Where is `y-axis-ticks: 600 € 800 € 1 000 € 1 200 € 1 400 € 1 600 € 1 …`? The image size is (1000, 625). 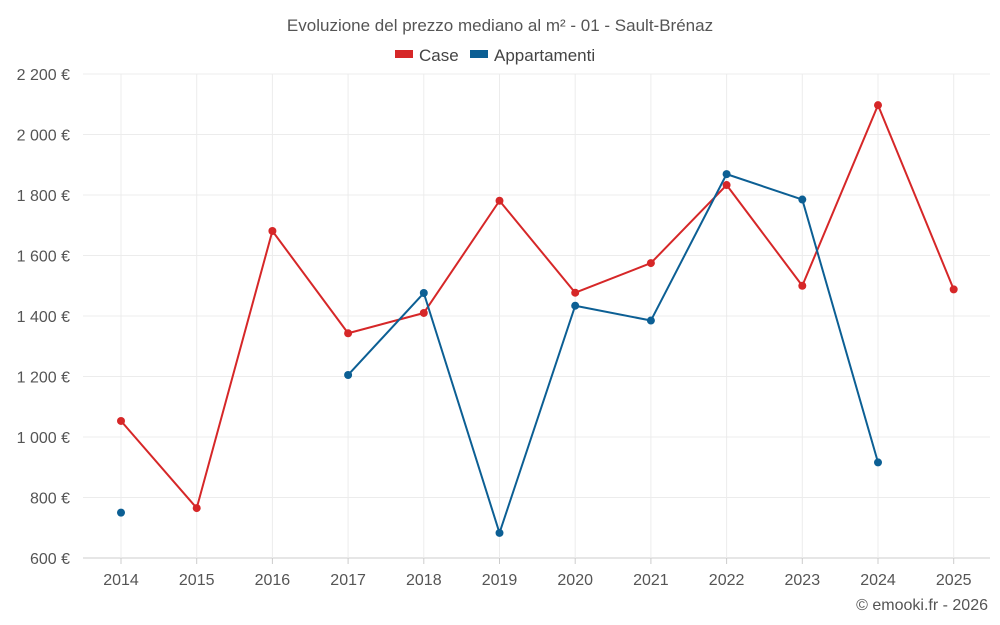 y-axis-ticks: 600 € 800 € 1 000 € 1 200 € 1 400 € 1 600 € 1 … is located at coordinates (43, 317).